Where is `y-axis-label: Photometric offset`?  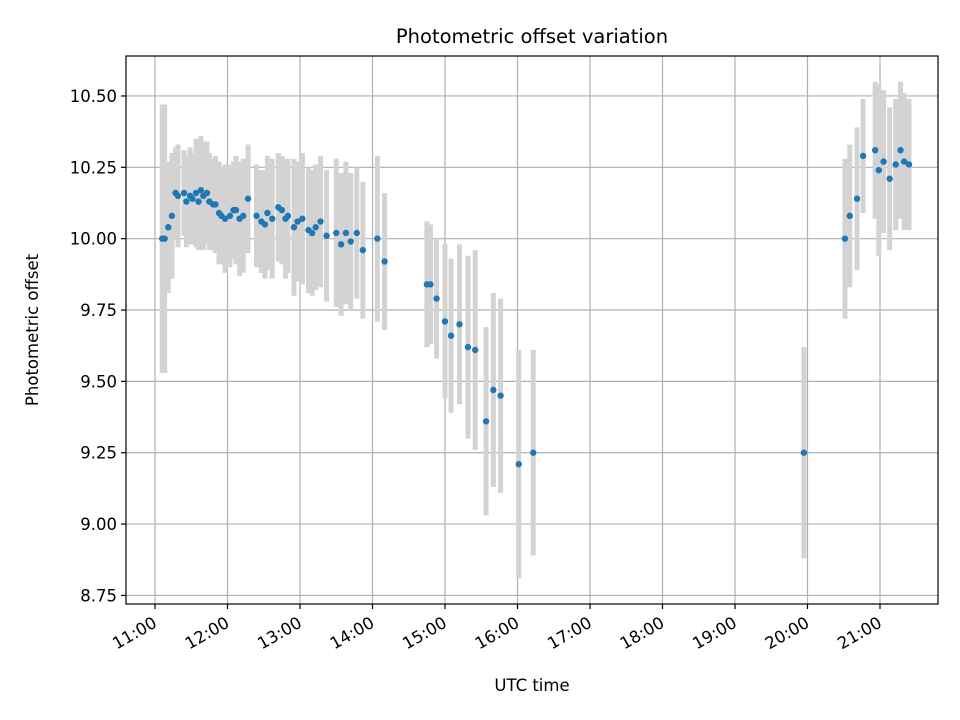 y-axis-label: Photometric offset is located at coordinates (32, 329).